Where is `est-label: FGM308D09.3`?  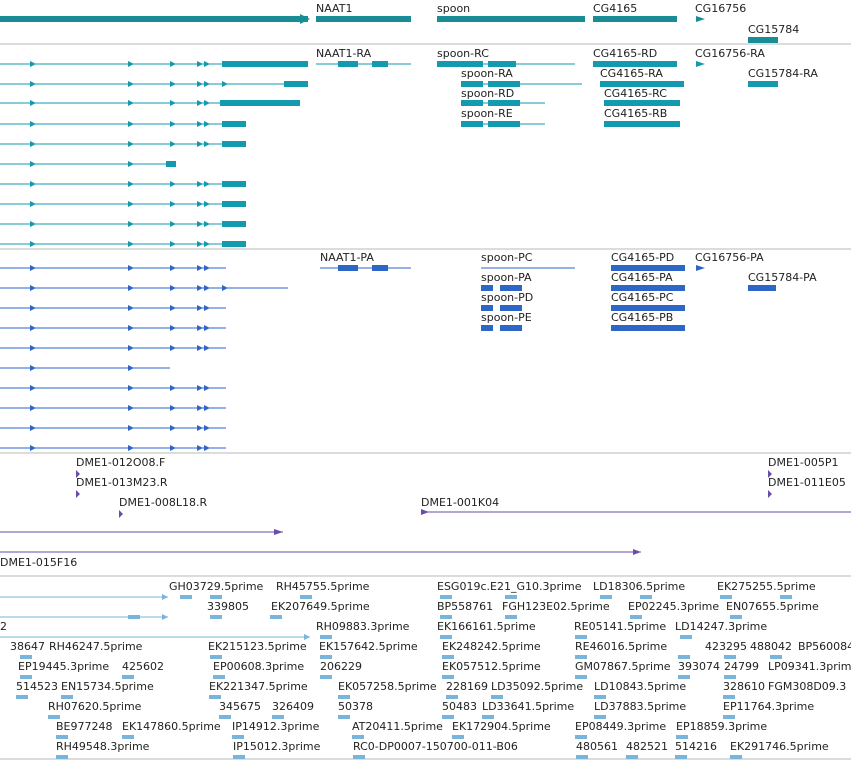 est-label: FGM308D09.3 is located at coordinates (807, 686).